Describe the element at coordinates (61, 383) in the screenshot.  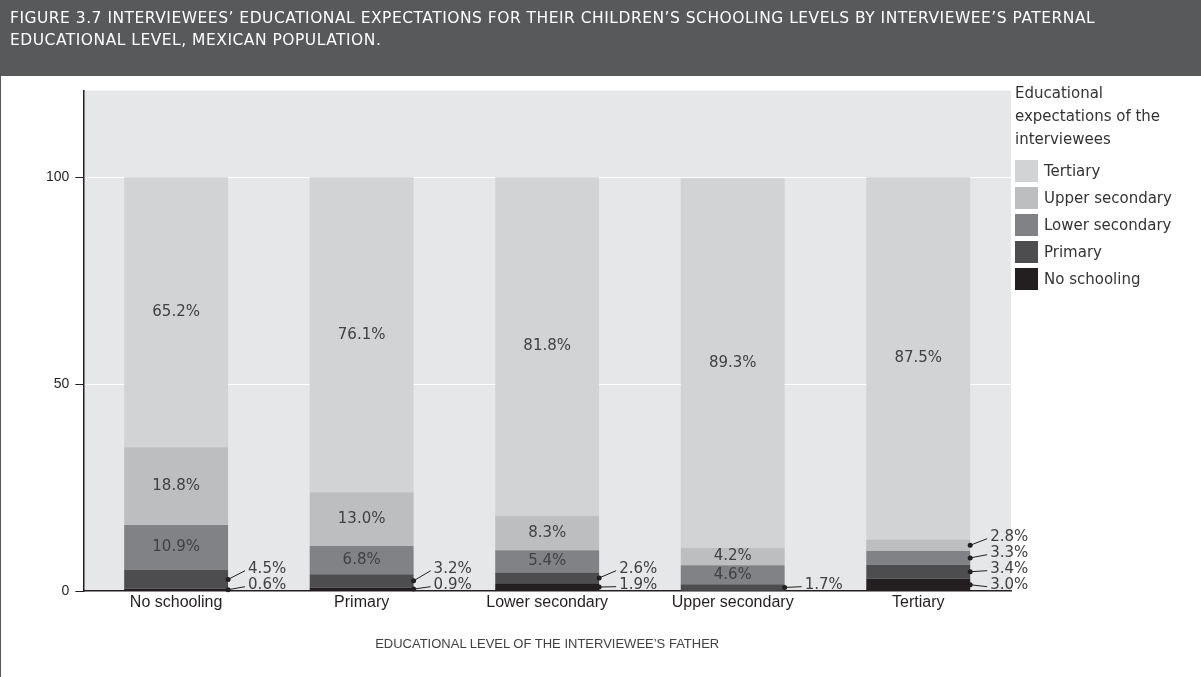
I see `y-tick-label: 50` at that location.